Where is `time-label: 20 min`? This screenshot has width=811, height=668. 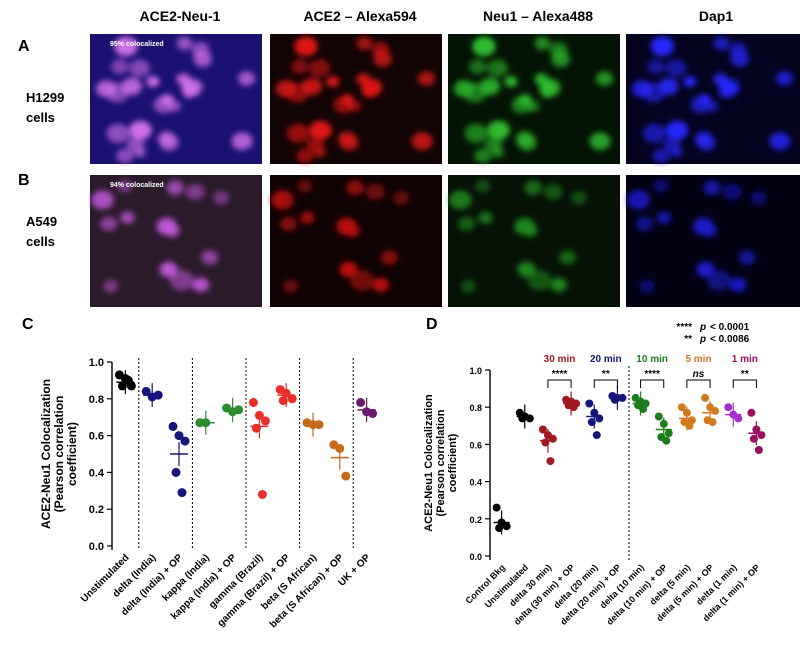 time-label: 20 min is located at coordinates (606, 359).